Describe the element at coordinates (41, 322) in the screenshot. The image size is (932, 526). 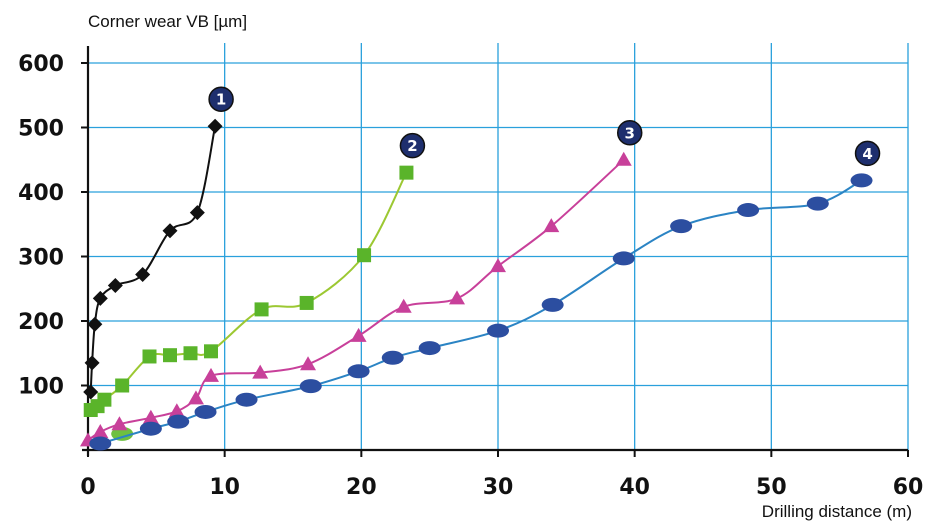
I see `y-tick-label: 200` at that location.